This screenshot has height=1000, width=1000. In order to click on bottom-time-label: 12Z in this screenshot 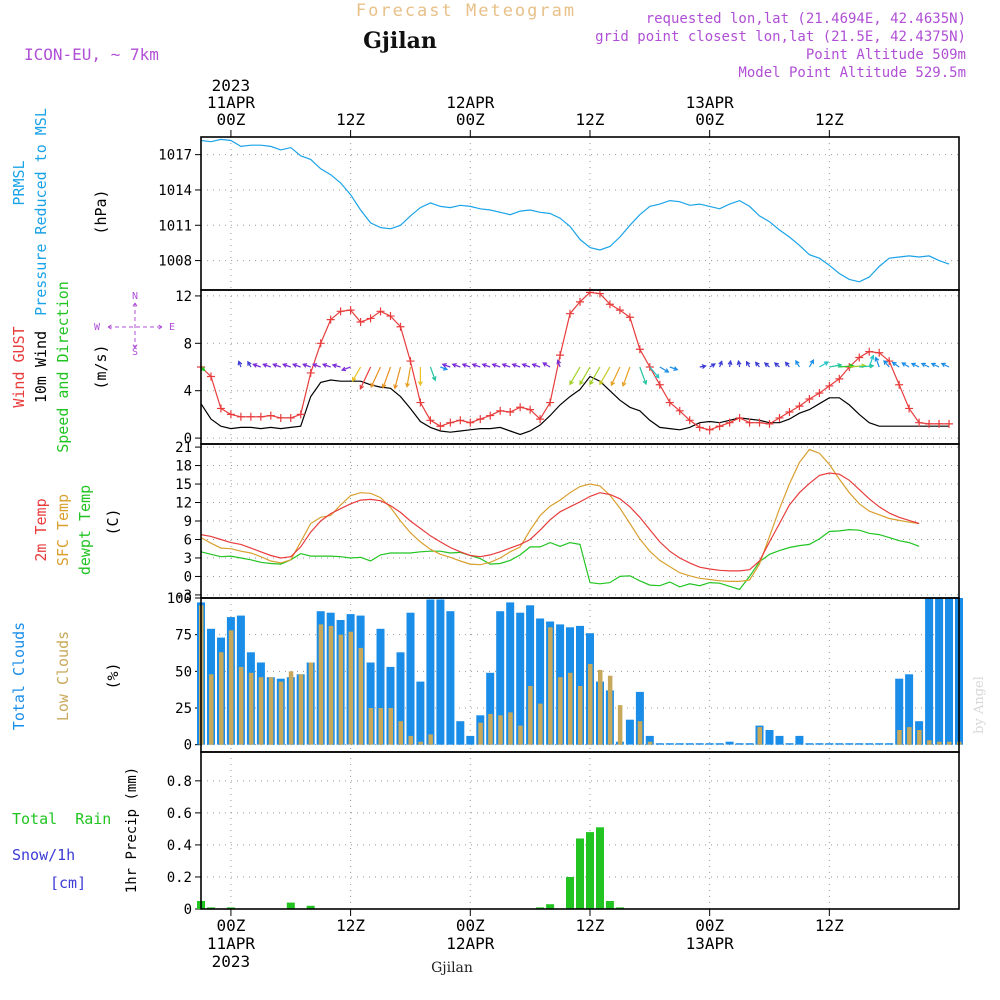, I will do `click(350, 925)`.